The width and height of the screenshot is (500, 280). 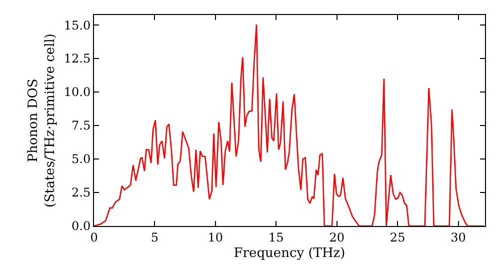 What do you see at coordinates (81, 226) in the screenshot?
I see `y-tick-label: 0.0` at bounding box center [81, 226].